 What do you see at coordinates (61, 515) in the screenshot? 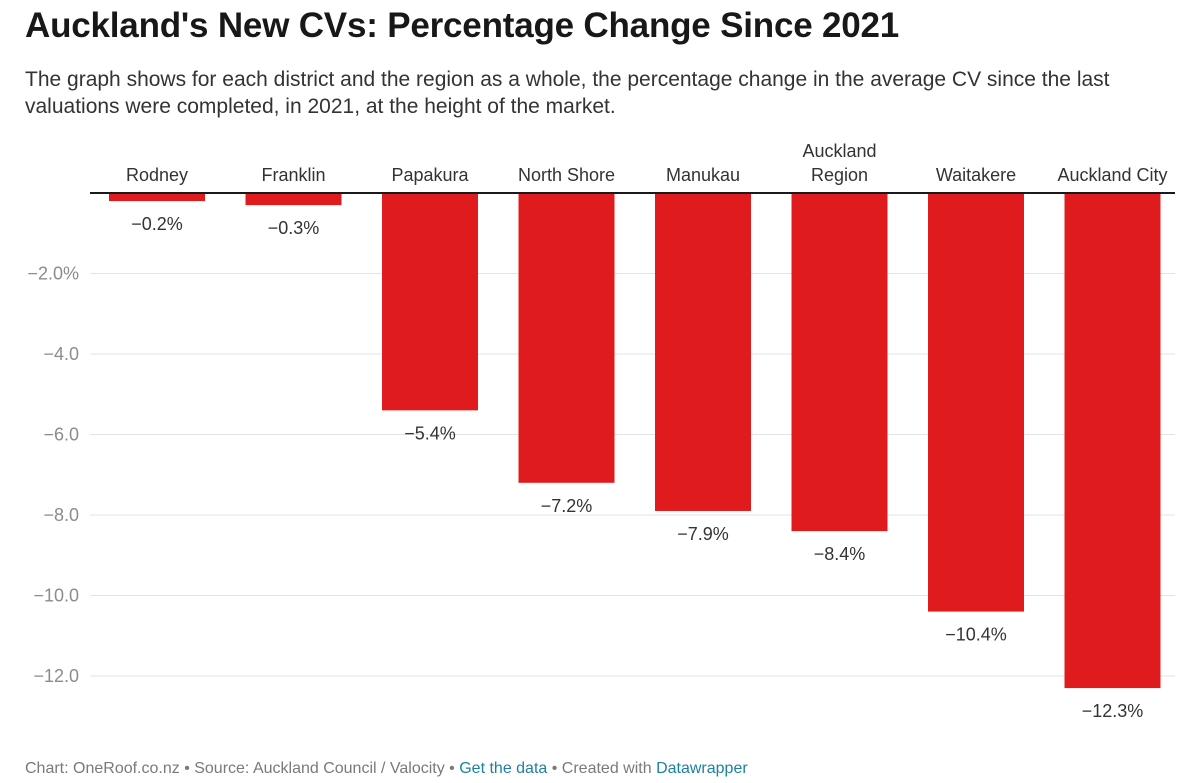
I see `y-tick-label: −8.0` at bounding box center [61, 515].